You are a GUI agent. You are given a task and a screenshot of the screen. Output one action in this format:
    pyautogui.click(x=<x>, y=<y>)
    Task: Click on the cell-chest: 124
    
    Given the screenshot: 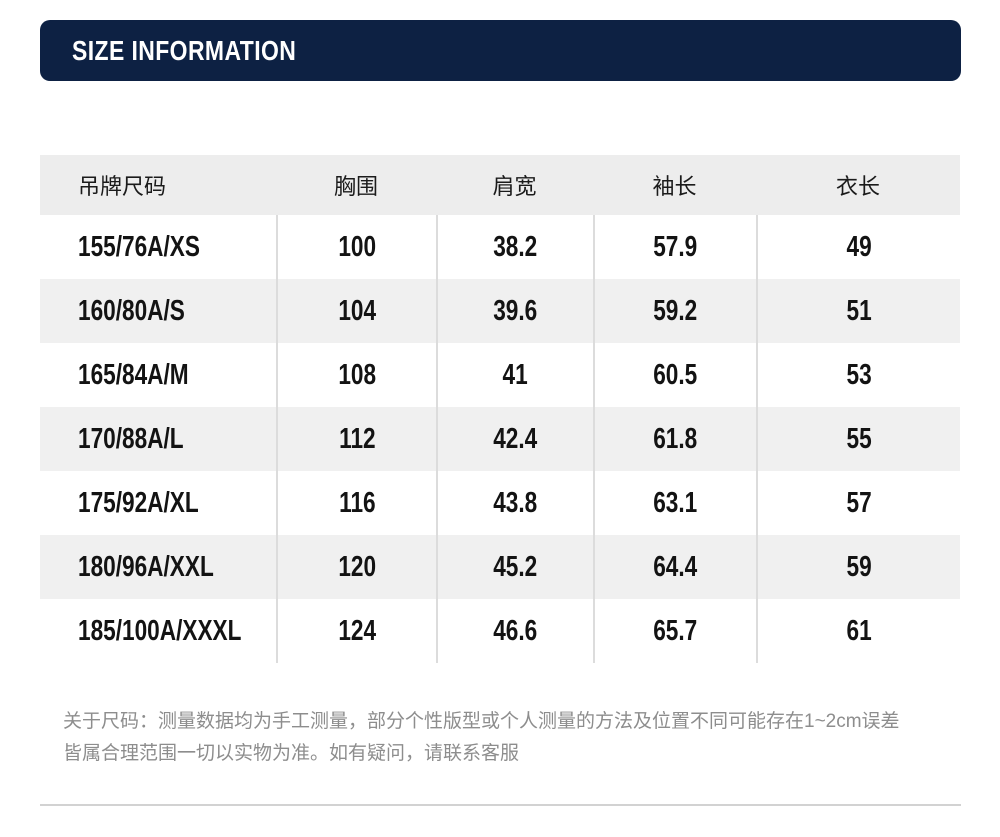 What is the action you would take?
    pyautogui.click(x=356, y=631)
    